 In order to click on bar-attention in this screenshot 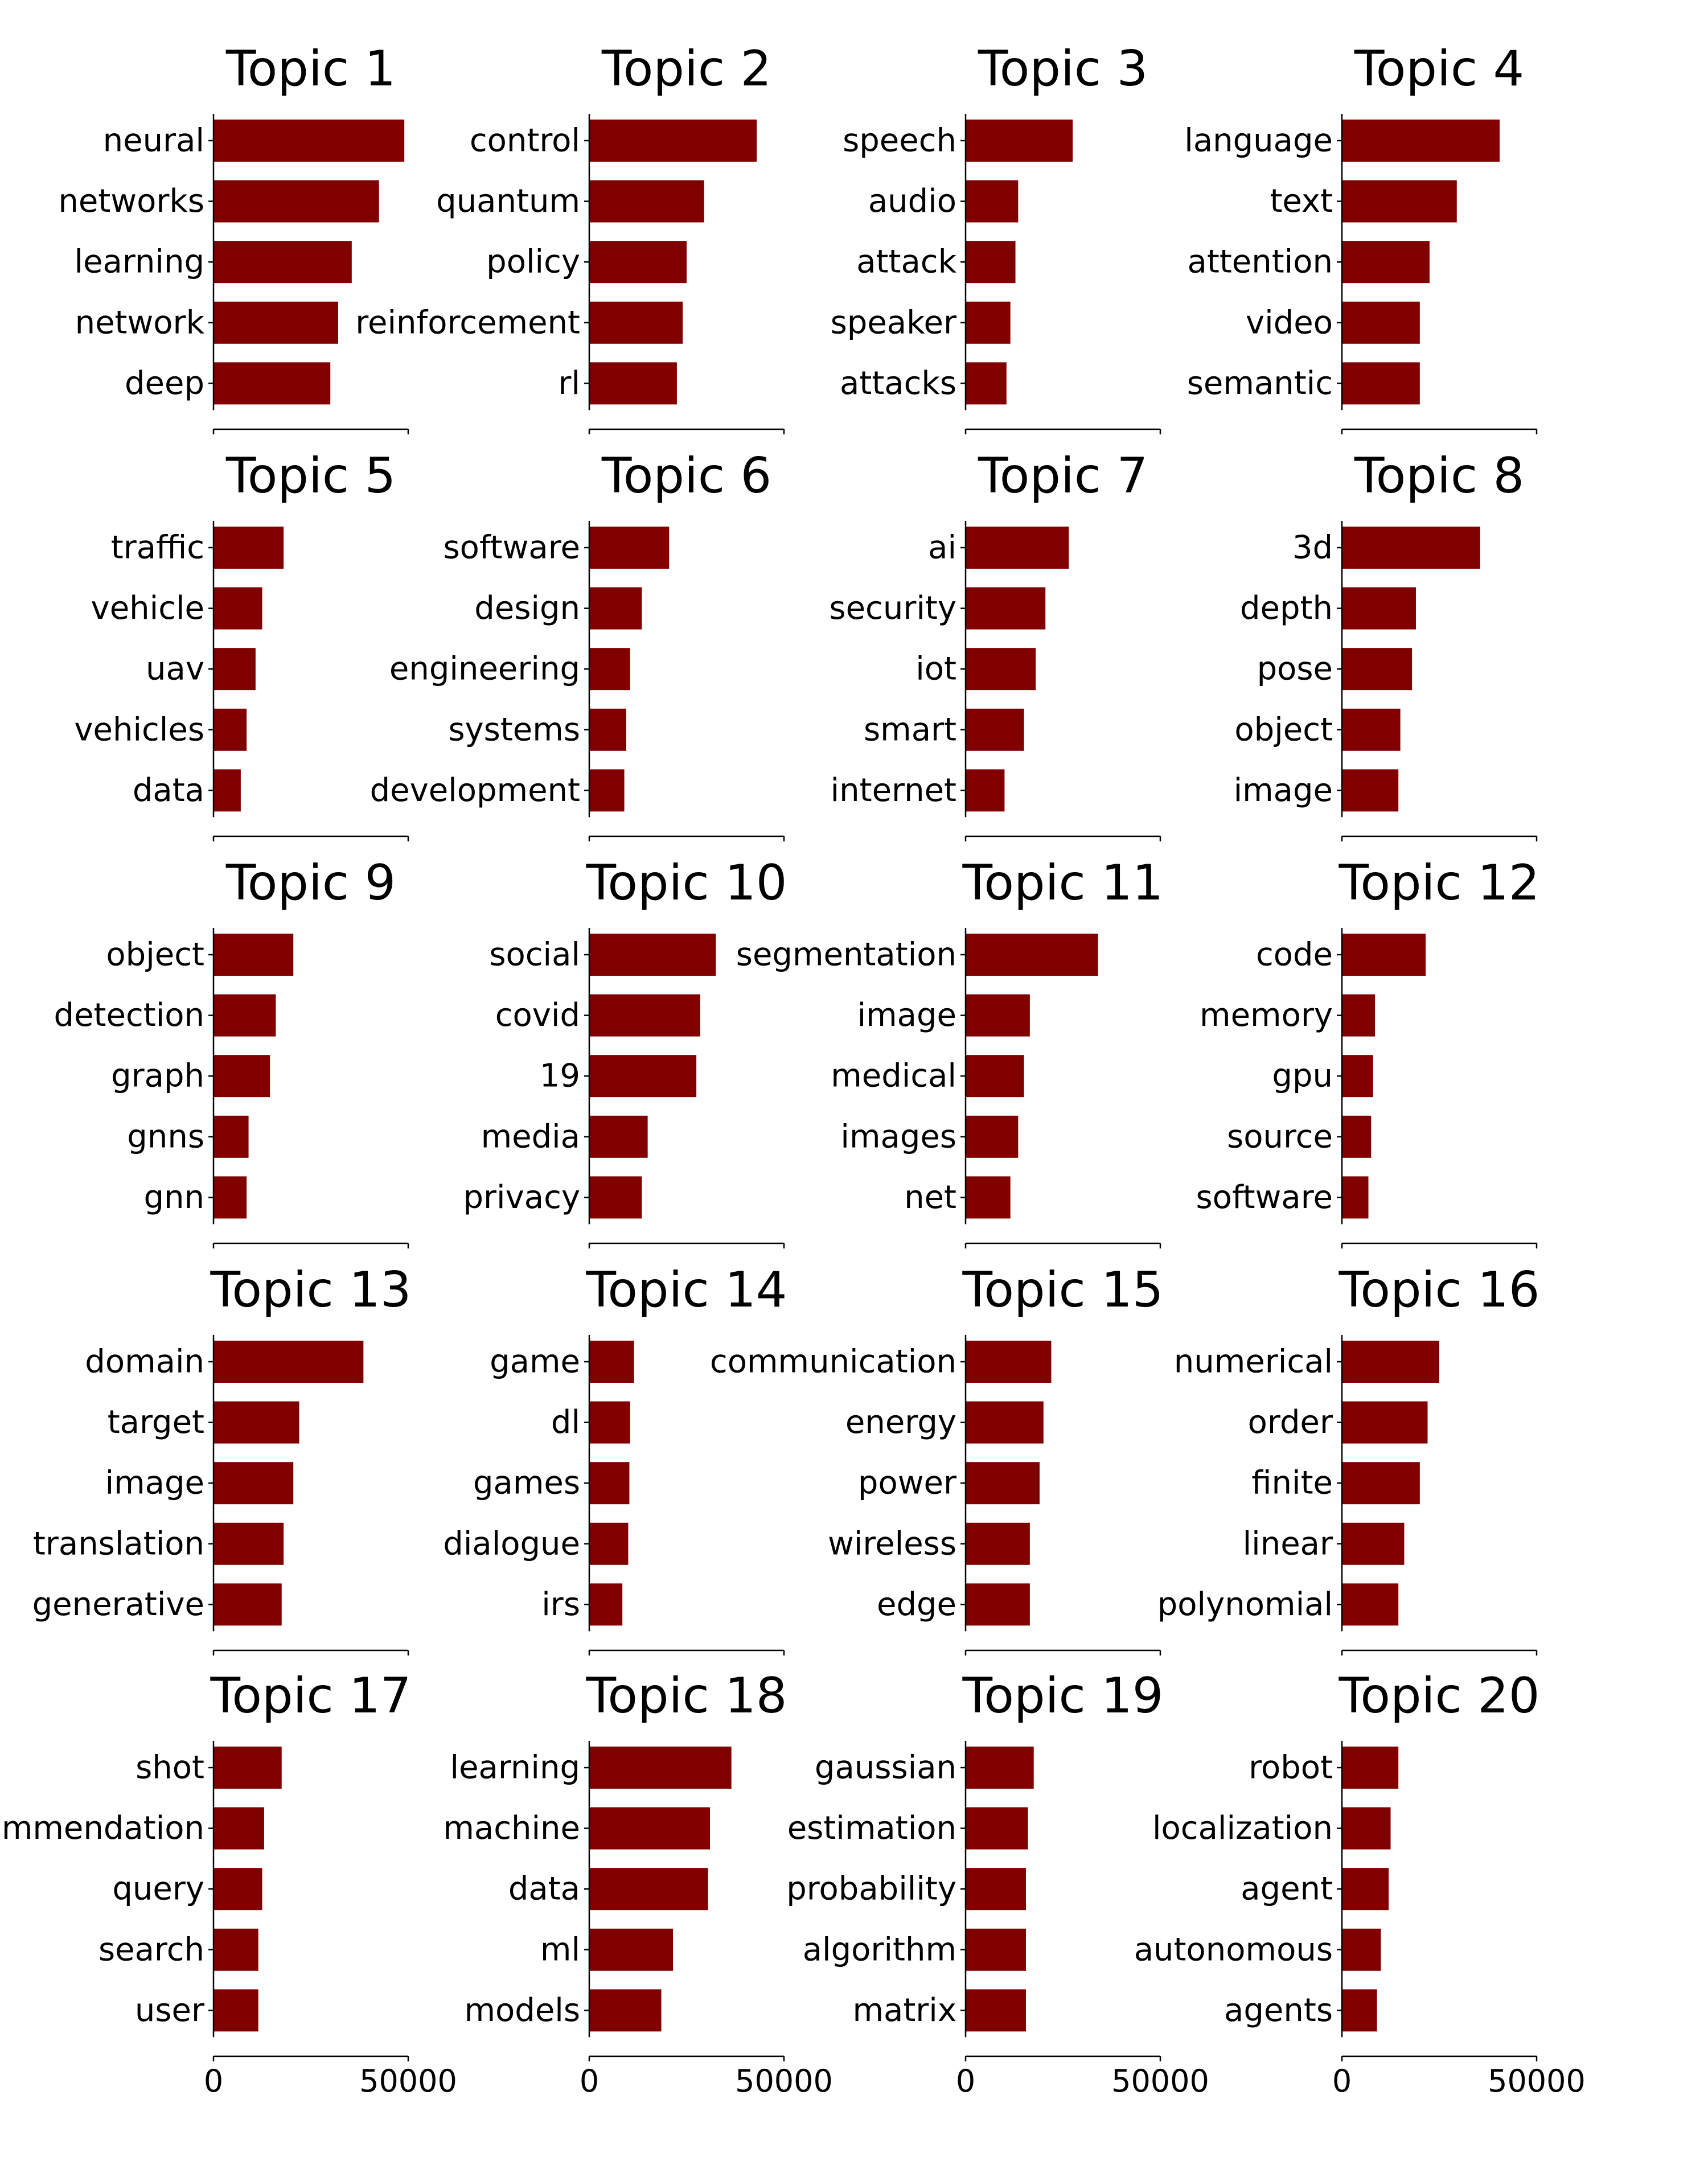, I will do `click(1386, 262)`.